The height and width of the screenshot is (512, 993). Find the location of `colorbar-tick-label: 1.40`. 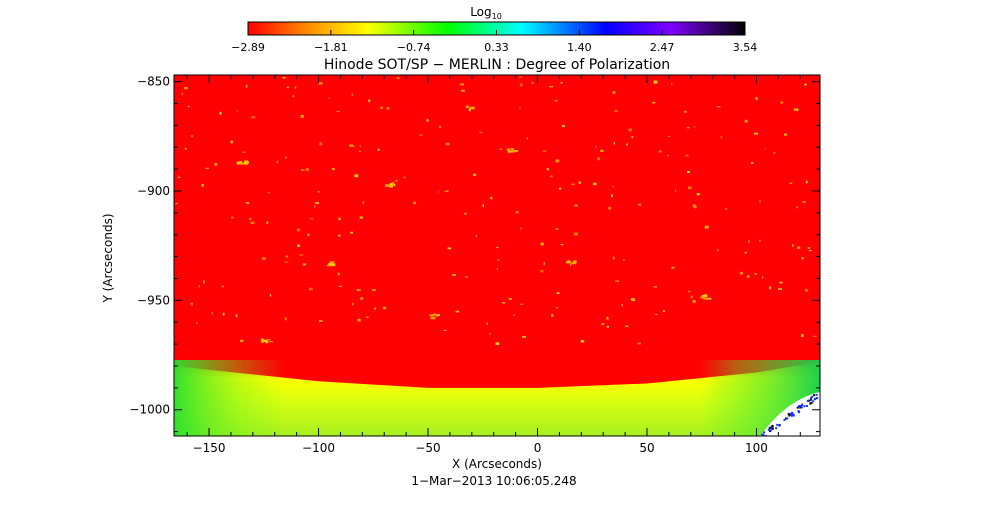

colorbar-tick-label: 1.40 is located at coordinates (579, 47).